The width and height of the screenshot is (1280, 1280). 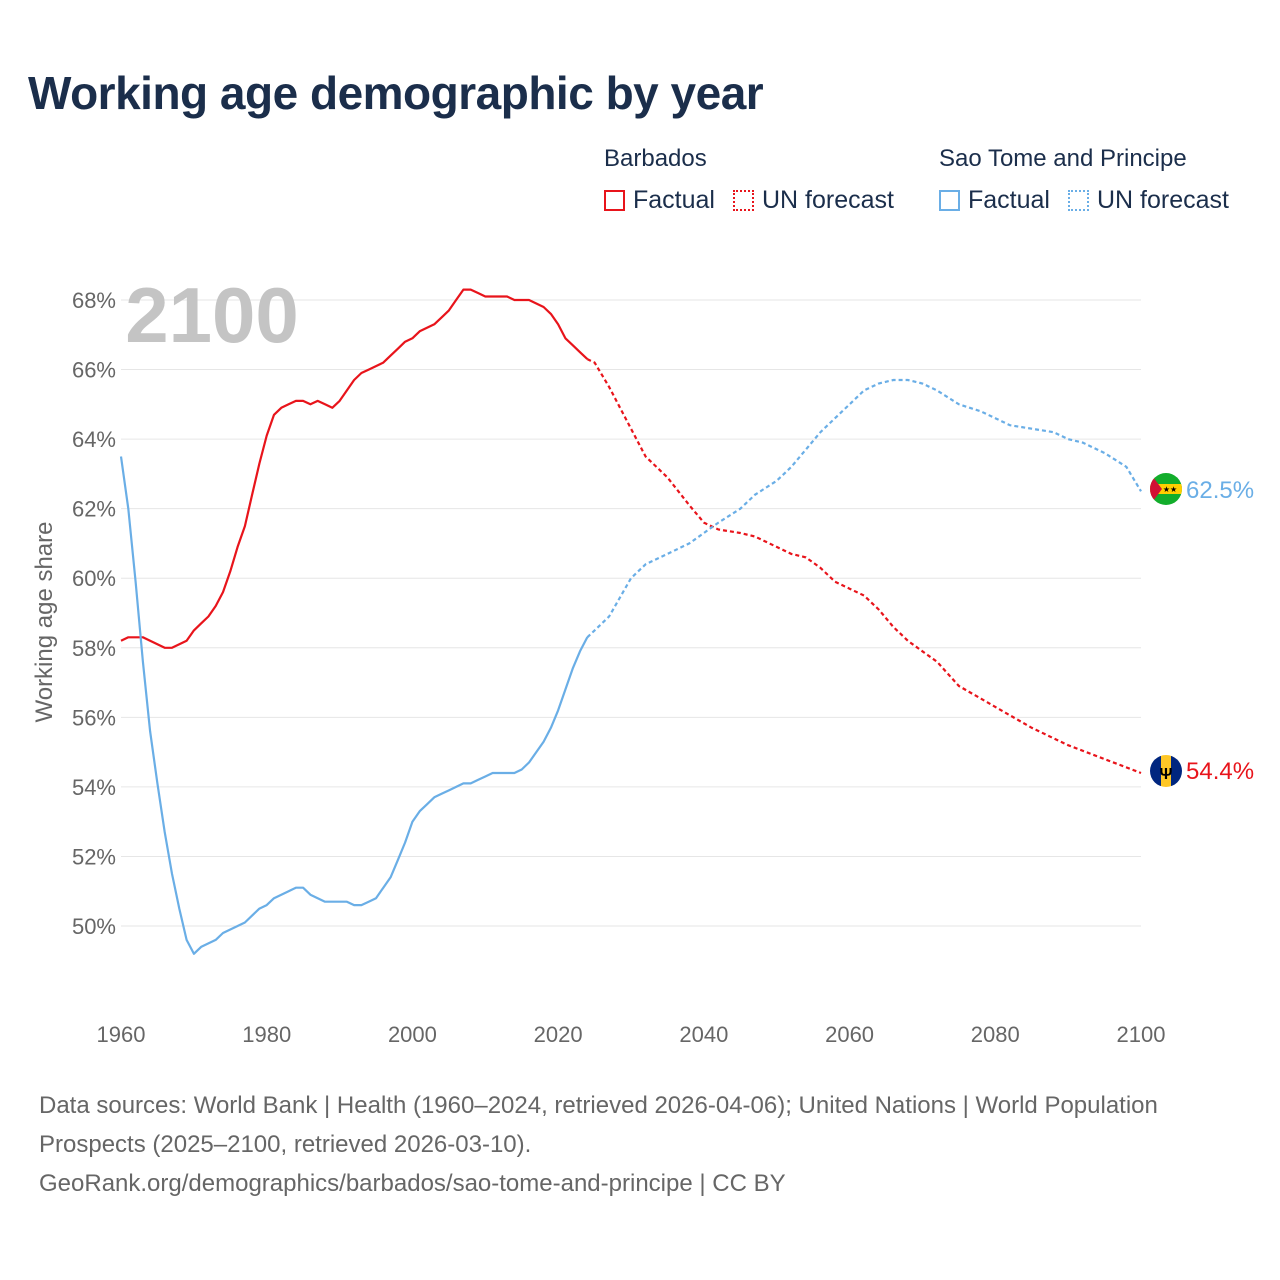 I want to click on legend-group-name: Barbados, so click(x=655, y=158).